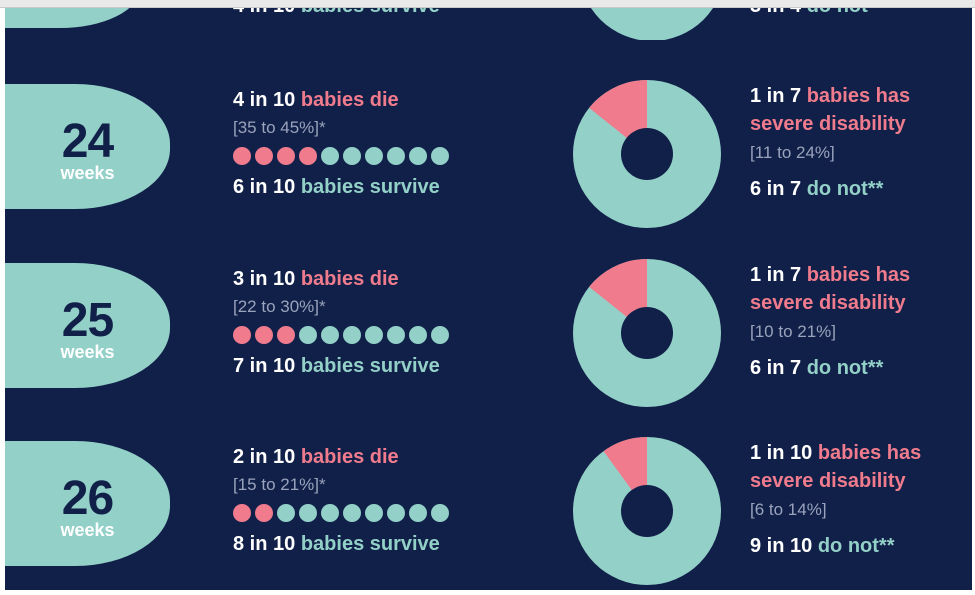  What do you see at coordinates (264, 544) in the screenshot?
I see `survive-count: 8 in 10` at bounding box center [264, 544].